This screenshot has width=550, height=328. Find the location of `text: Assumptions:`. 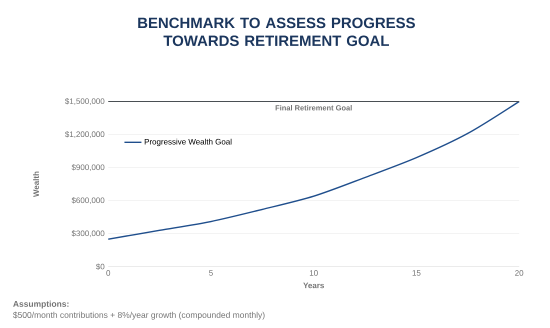

text: Assumptions: is located at coordinates (40, 304).